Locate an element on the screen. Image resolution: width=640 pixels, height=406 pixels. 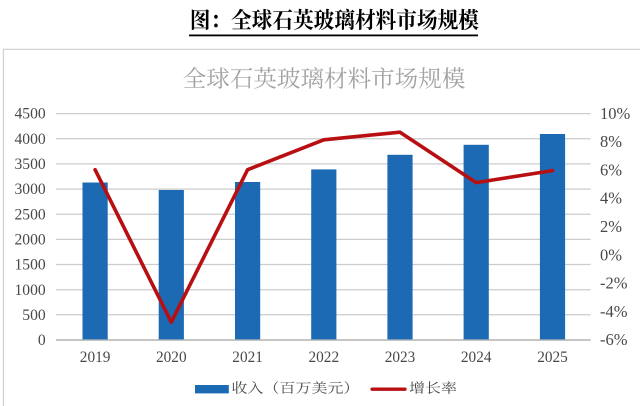
svg-text: 2% is located at coordinates (611, 226).